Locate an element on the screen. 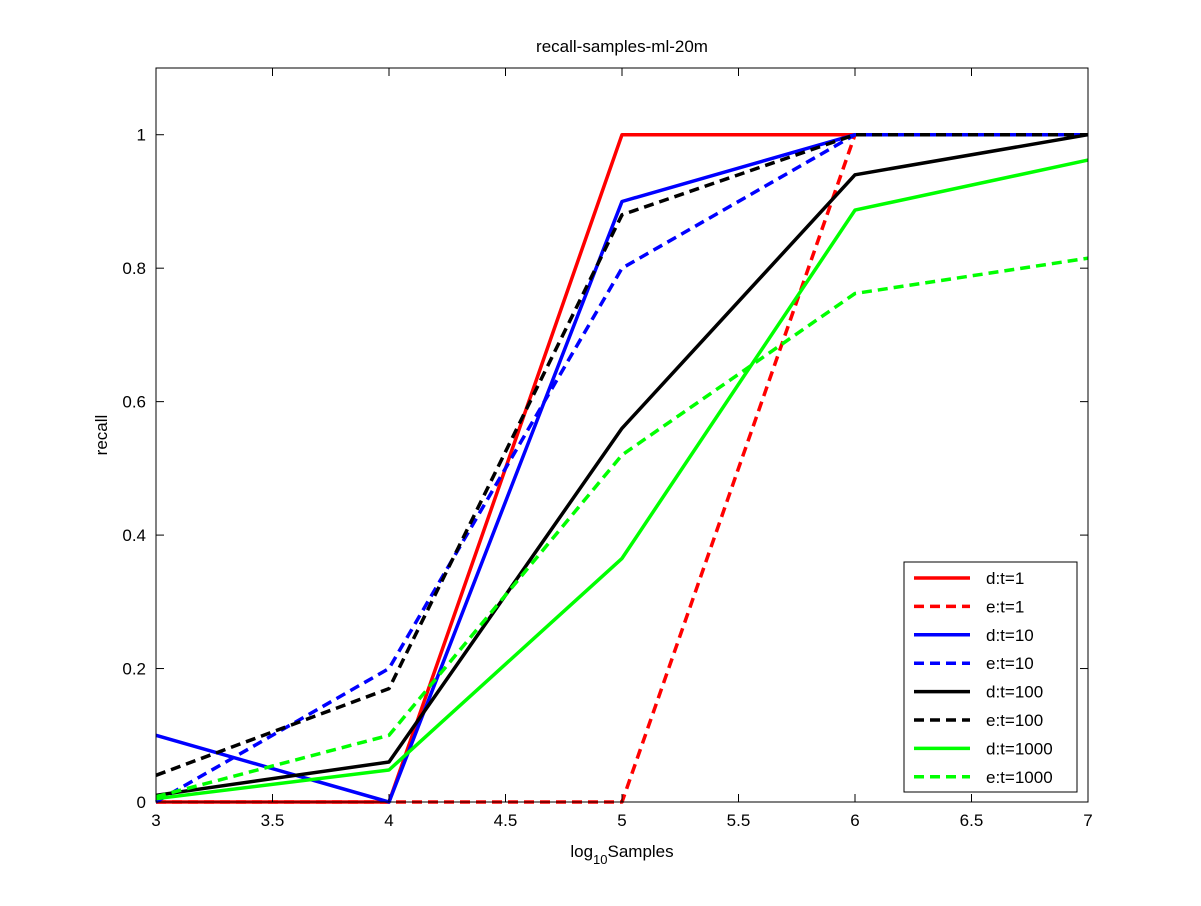 This screenshot has height=906, width=1201. legend-label: d:t=10 is located at coordinates (1010, 635).